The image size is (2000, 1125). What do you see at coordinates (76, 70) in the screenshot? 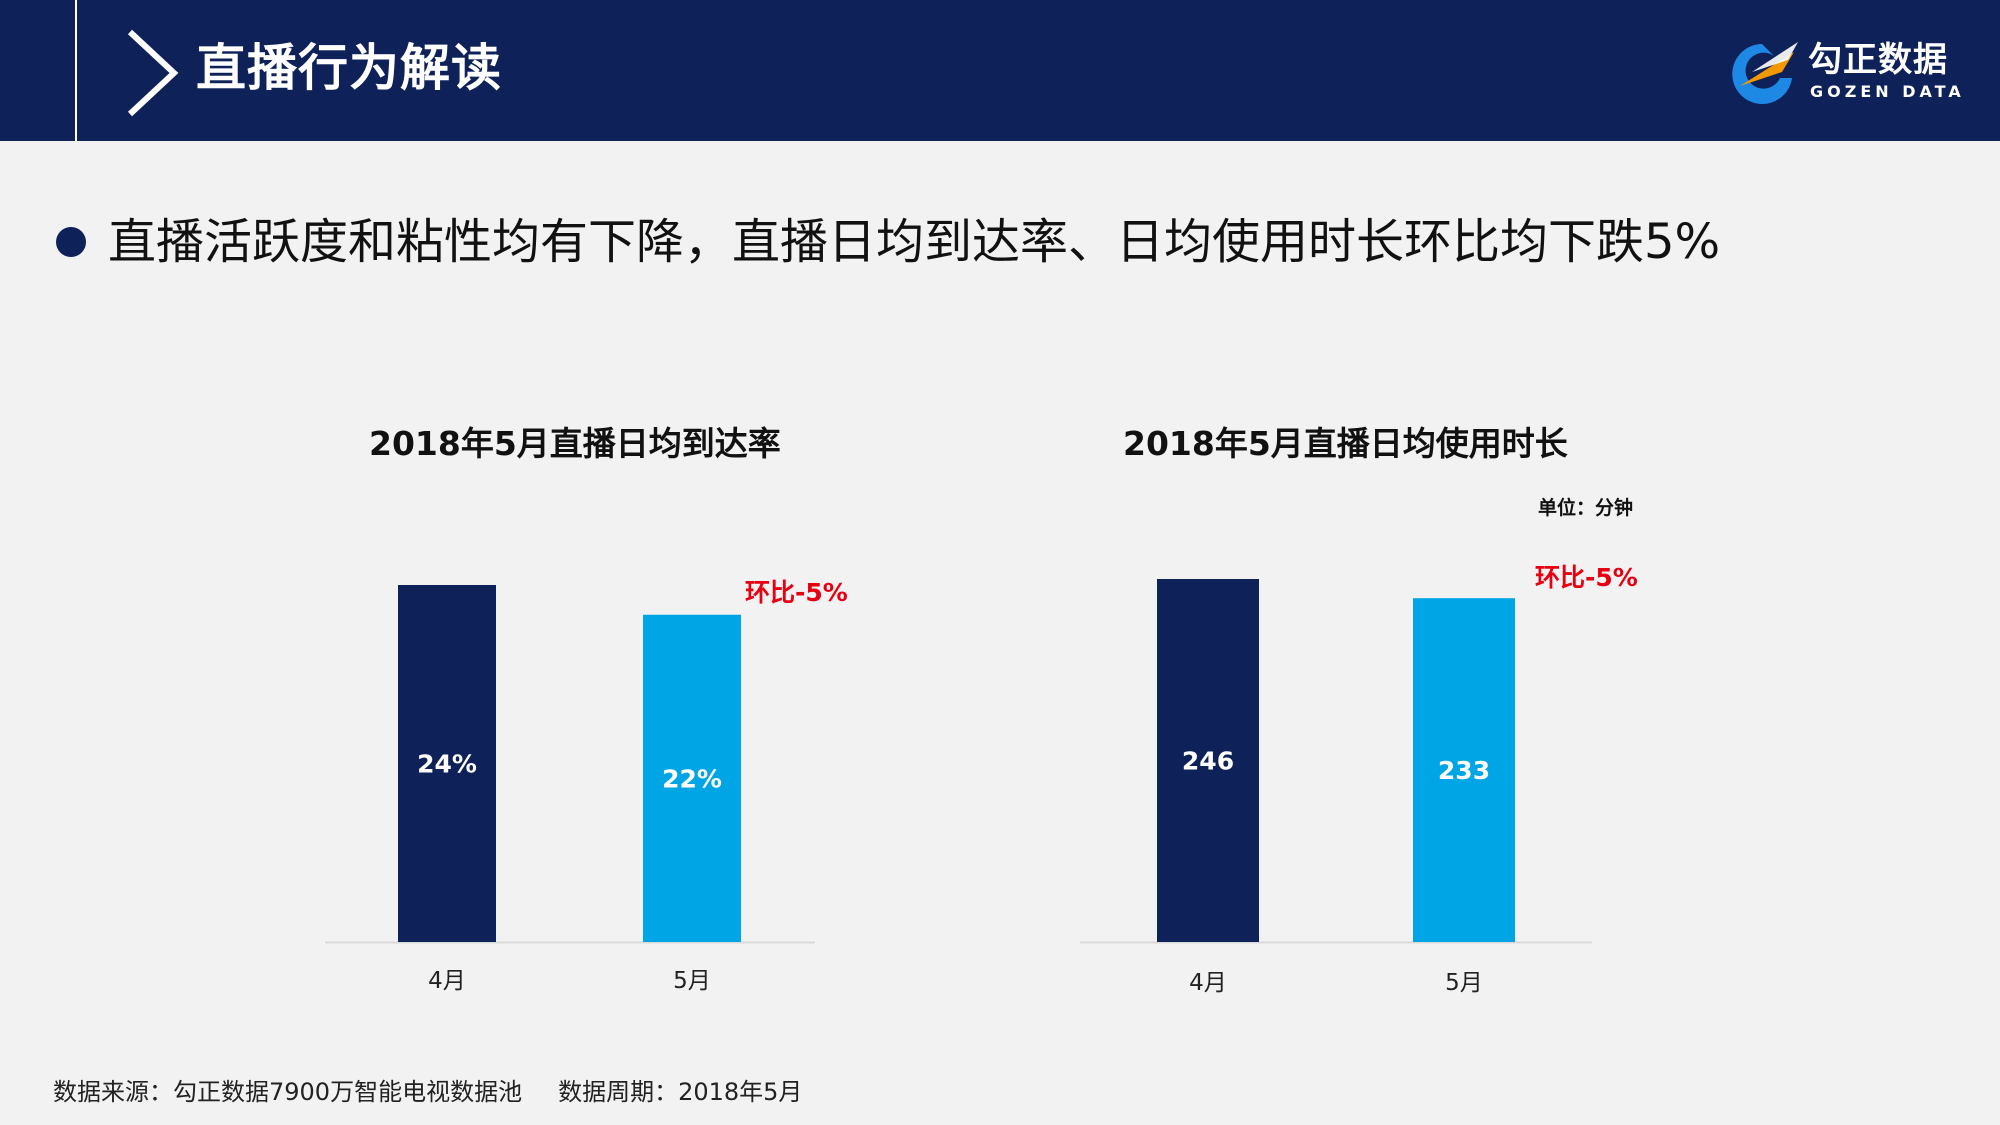
I see `header-divider` at bounding box center [76, 70].